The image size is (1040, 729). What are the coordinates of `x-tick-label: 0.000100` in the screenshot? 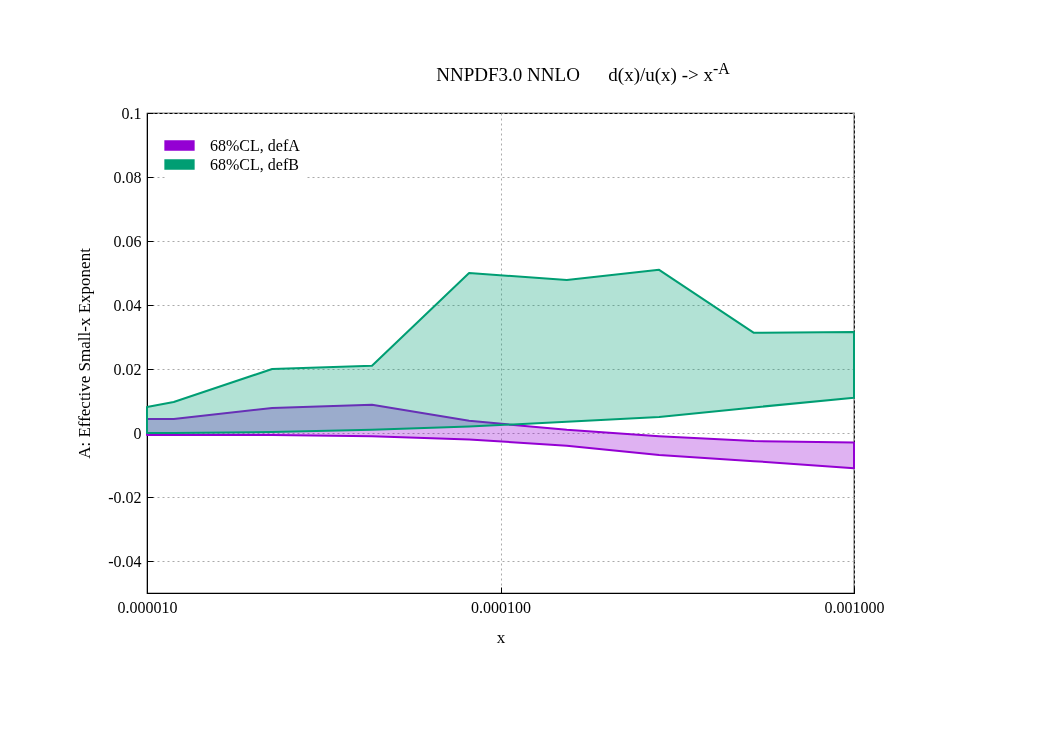 It's located at (501, 607).